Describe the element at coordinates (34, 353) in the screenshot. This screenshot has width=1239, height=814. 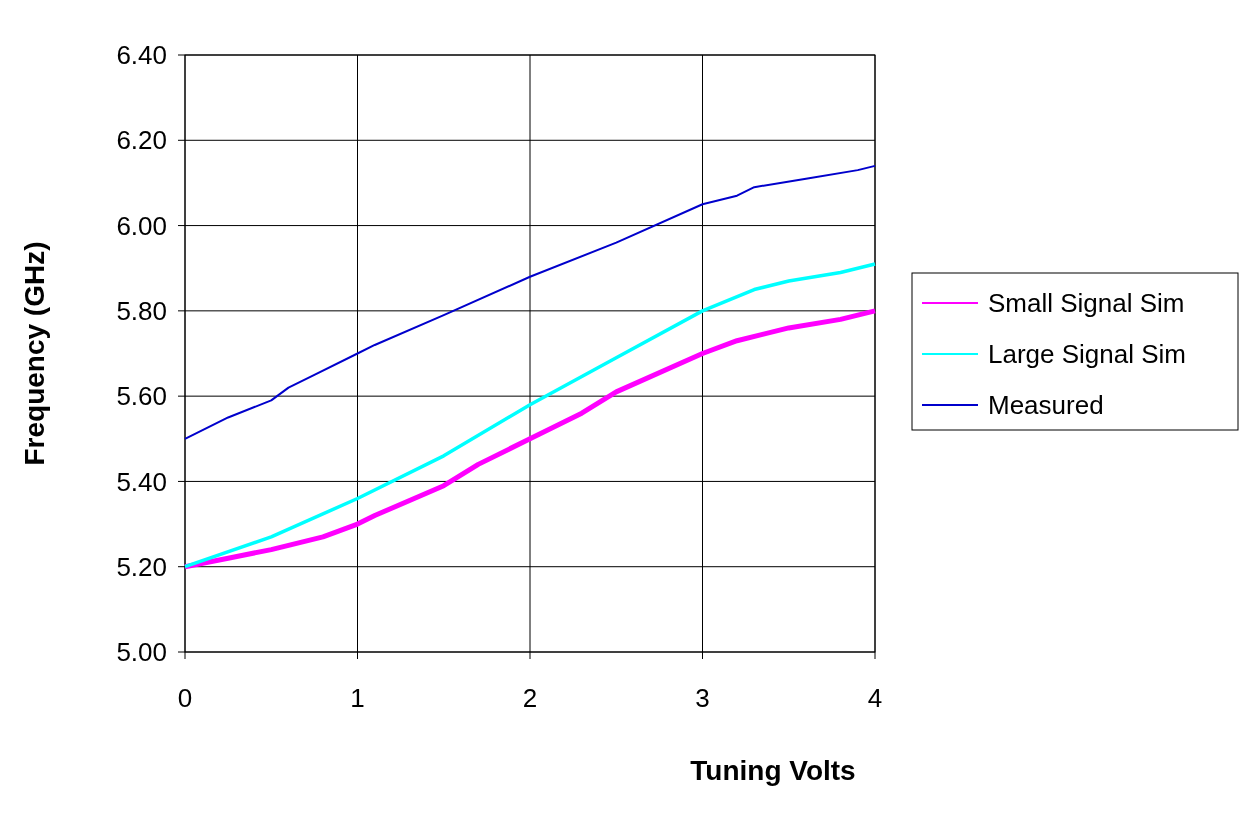
I see `y-axis-title: Frequency (GHz)` at that location.